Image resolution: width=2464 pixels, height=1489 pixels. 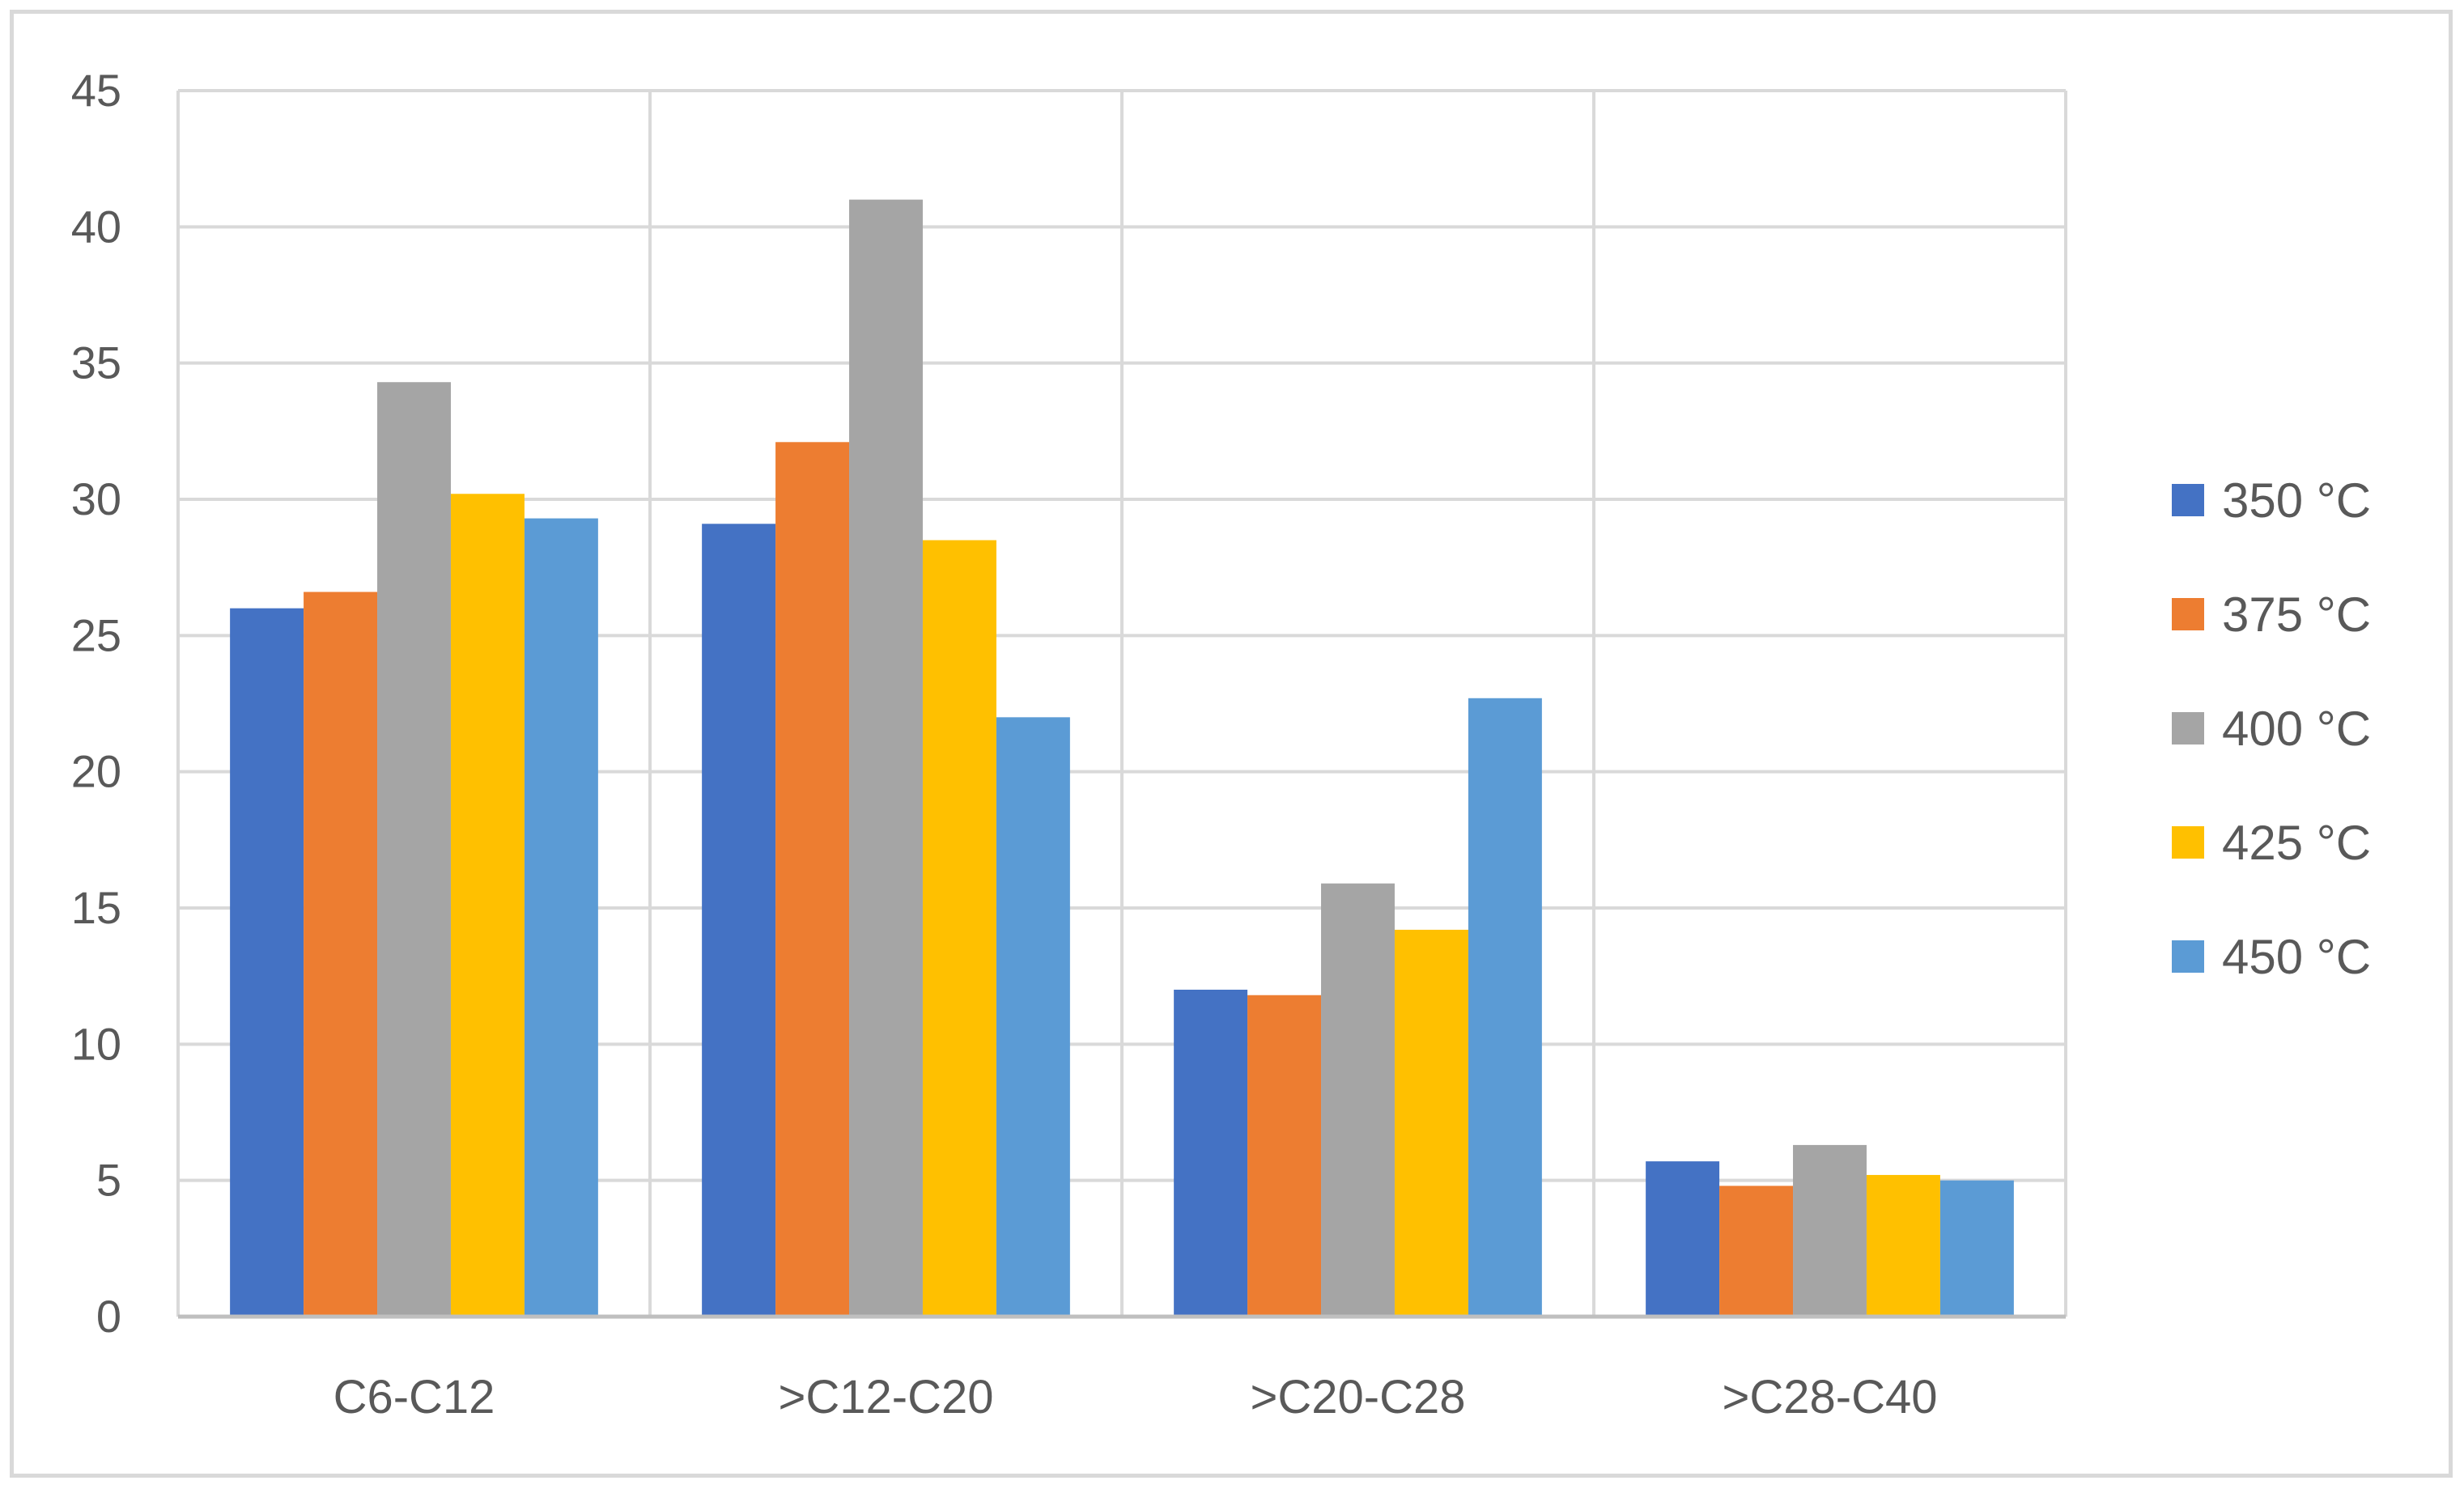 I want to click on y-tick-label: 0, so click(x=109, y=1316).